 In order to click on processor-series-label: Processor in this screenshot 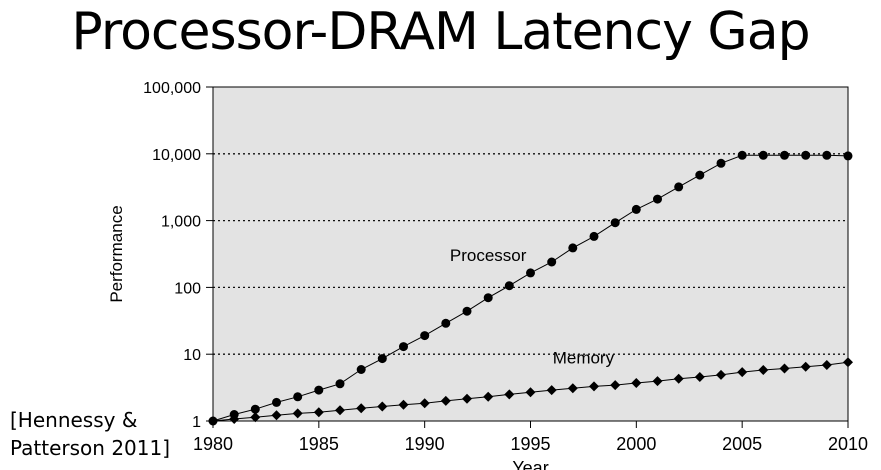, I will do `click(488, 255)`.